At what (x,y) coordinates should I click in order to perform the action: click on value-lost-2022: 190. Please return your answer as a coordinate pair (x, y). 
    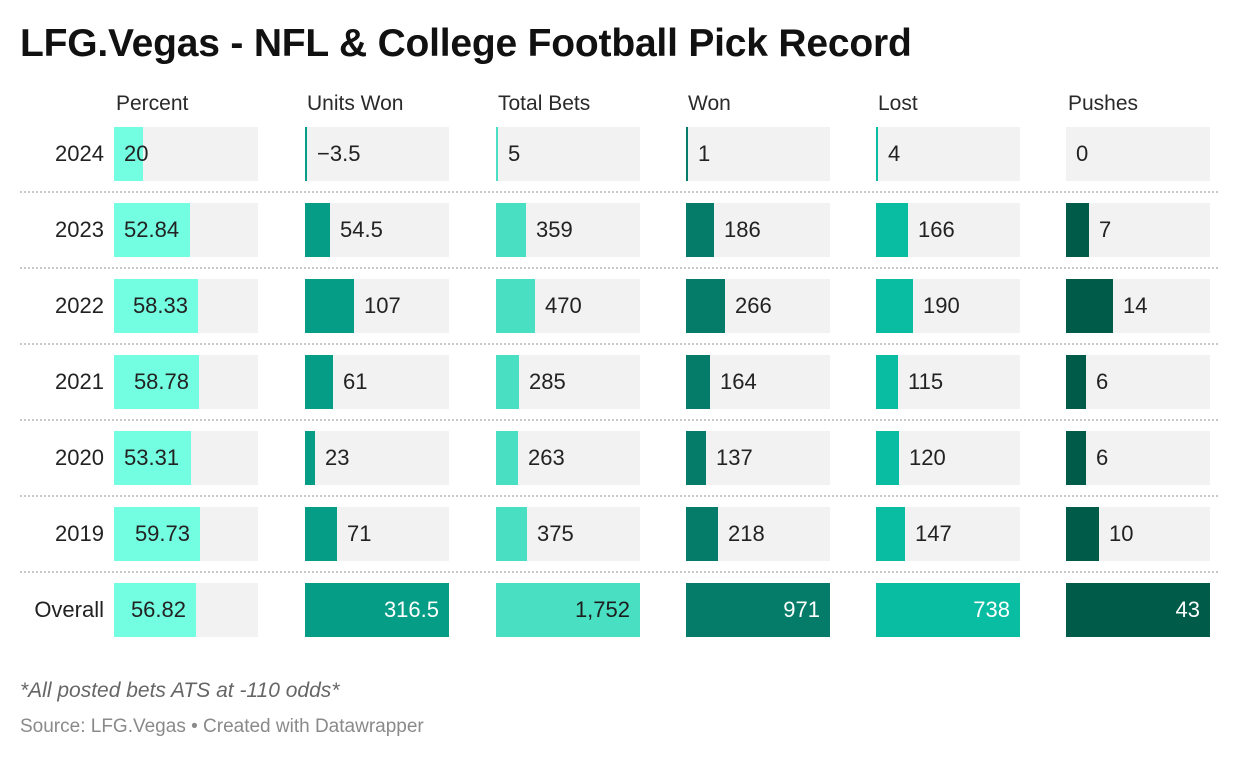
    Looking at the image, I should click on (941, 305).